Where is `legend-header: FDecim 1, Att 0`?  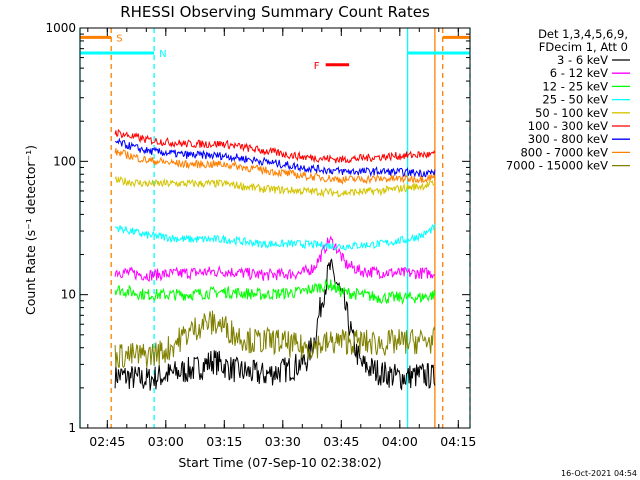 legend-header: FDecim 1, Att 0 is located at coordinates (583, 47).